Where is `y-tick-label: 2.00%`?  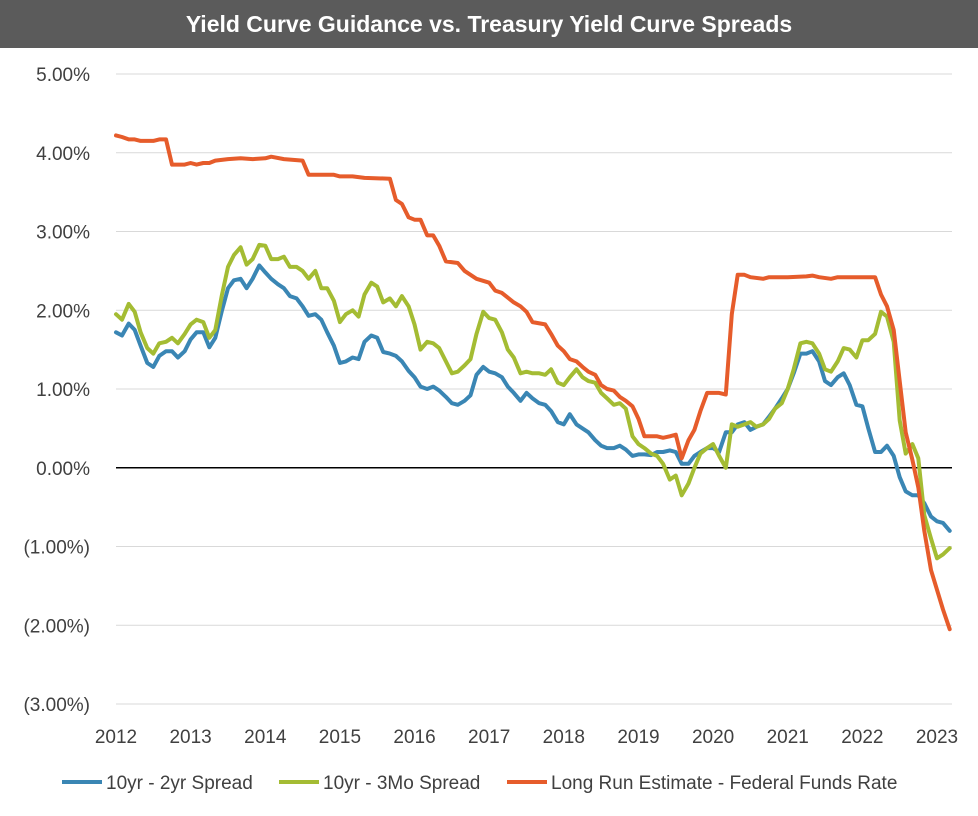 y-tick-label: 2.00% is located at coordinates (63, 311).